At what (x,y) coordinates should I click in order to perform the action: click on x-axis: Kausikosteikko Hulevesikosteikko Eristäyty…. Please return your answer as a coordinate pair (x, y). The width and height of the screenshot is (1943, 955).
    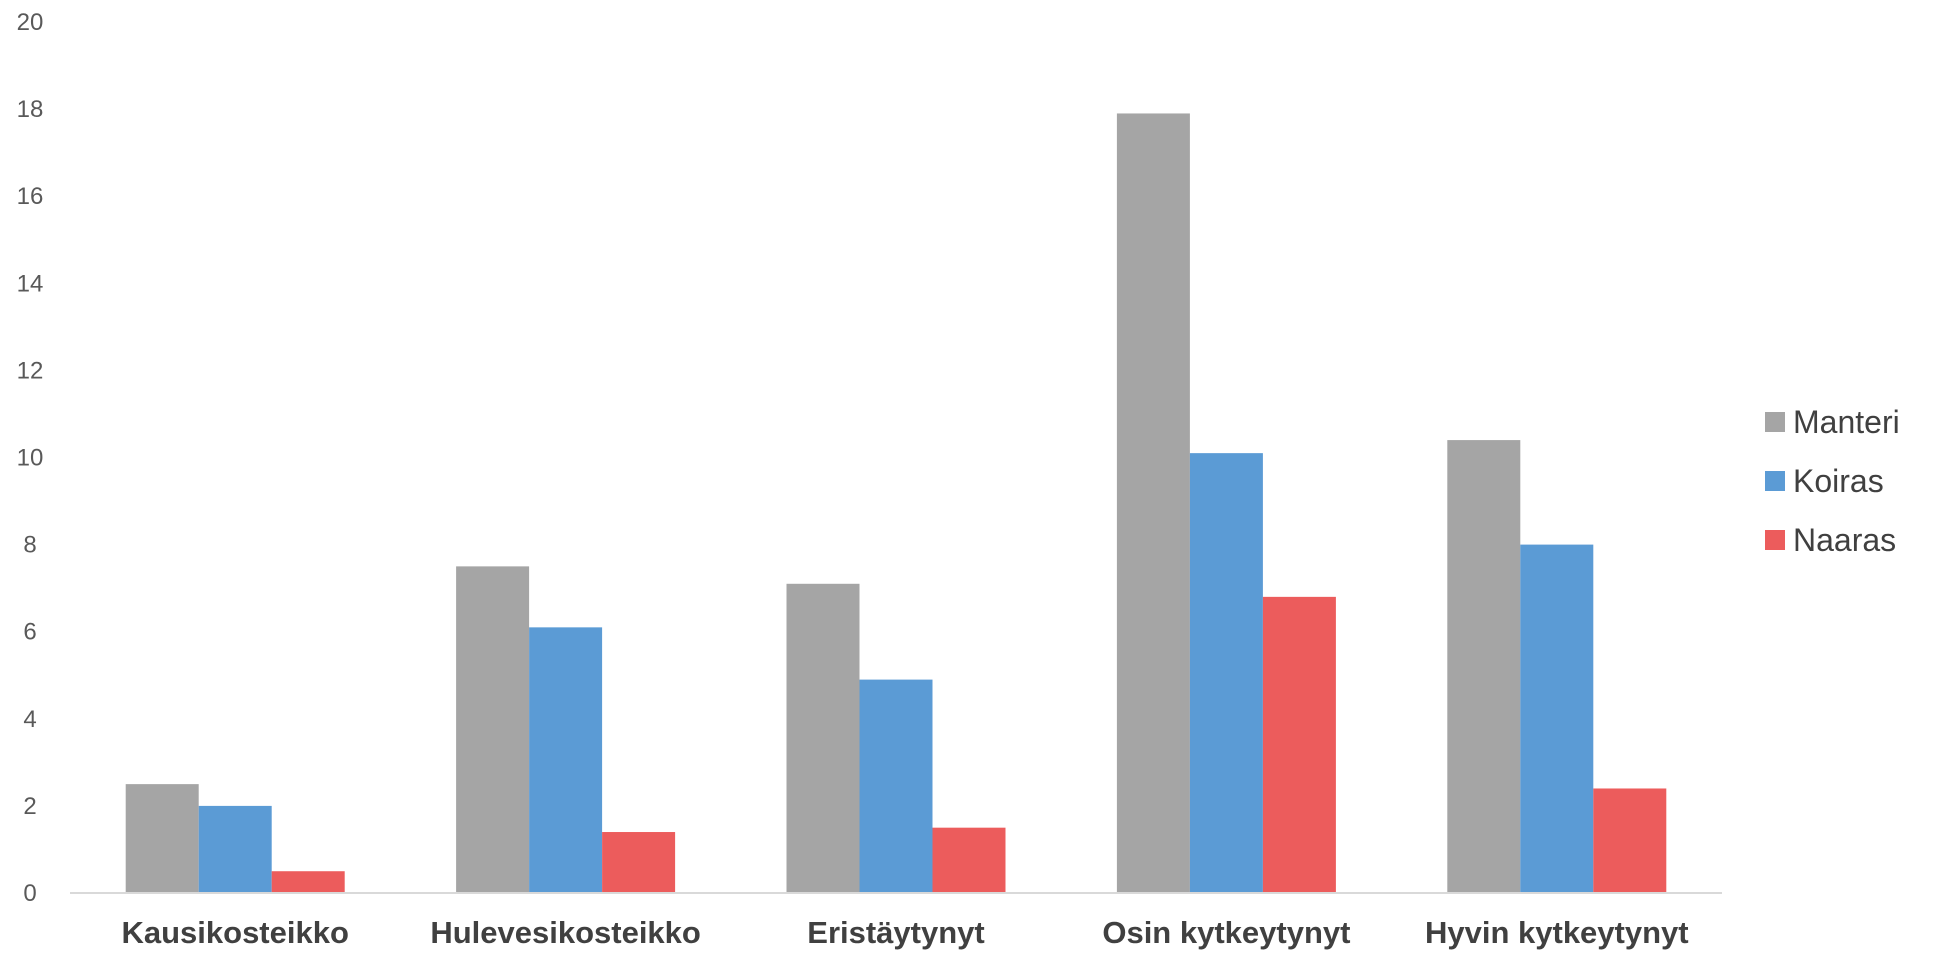
    Looking at the image, I should click on (904, 932).